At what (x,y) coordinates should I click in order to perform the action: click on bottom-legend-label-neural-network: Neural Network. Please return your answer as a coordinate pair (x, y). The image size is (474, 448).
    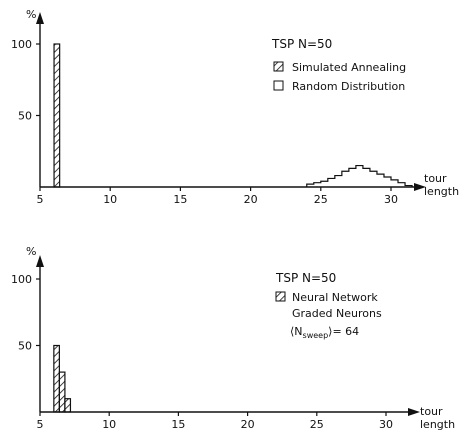
    Looking at the image, I should click on (335, 297).